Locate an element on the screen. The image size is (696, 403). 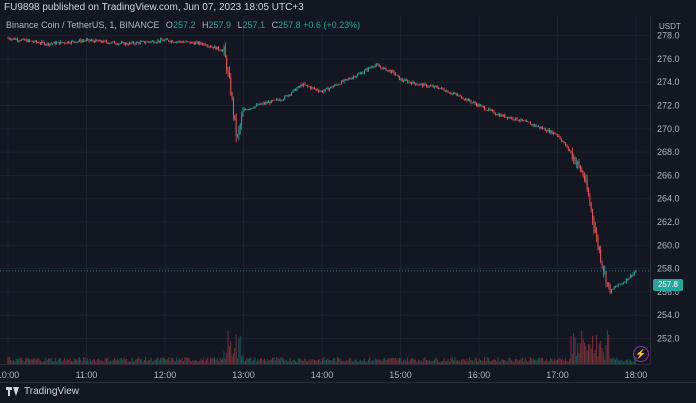
symbol-name: Binance Coin / TetherUS, 1, BINANCE is located at coordinates (83, 25).